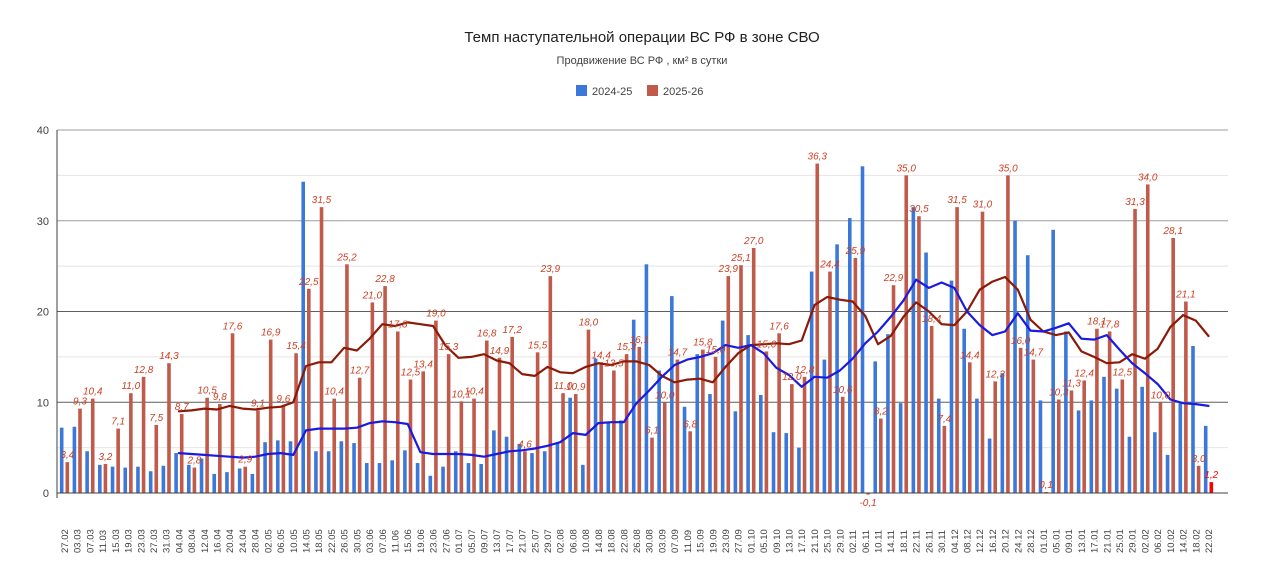 This screenshot has height=573, width=1280. What do you see at coordinates (728, 269) in the screenshot?
I see `value-label-23.09: 23,9` at bounding box center [728, 269].